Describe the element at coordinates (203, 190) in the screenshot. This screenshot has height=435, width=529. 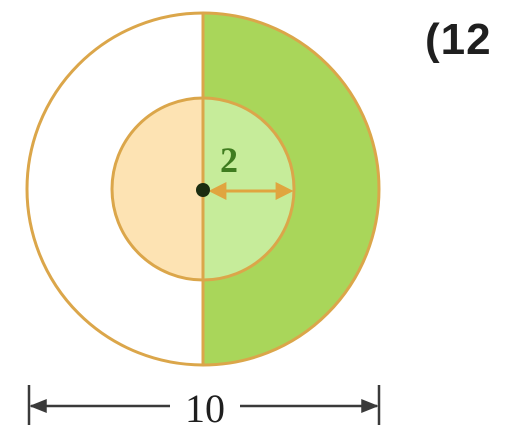
I see `center-point` at that location.